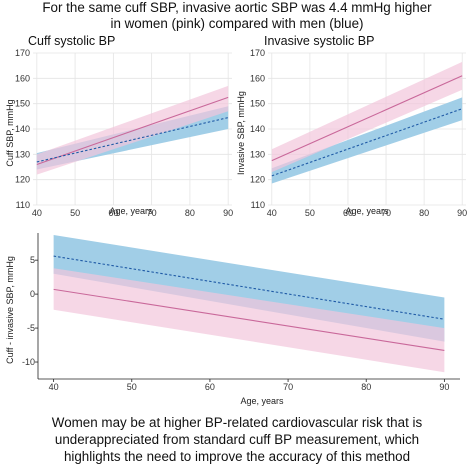 The image size is (474, 466). I want to click on invasive-x-tick-label-90: 90, so click(462, 213).